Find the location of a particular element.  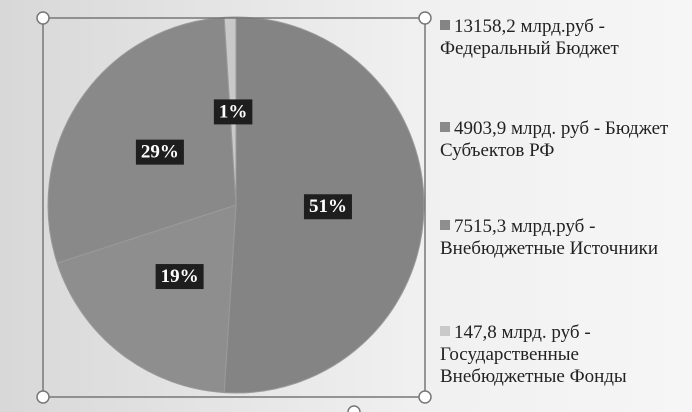

data-label: 51% is located at coordinates (328, 206).